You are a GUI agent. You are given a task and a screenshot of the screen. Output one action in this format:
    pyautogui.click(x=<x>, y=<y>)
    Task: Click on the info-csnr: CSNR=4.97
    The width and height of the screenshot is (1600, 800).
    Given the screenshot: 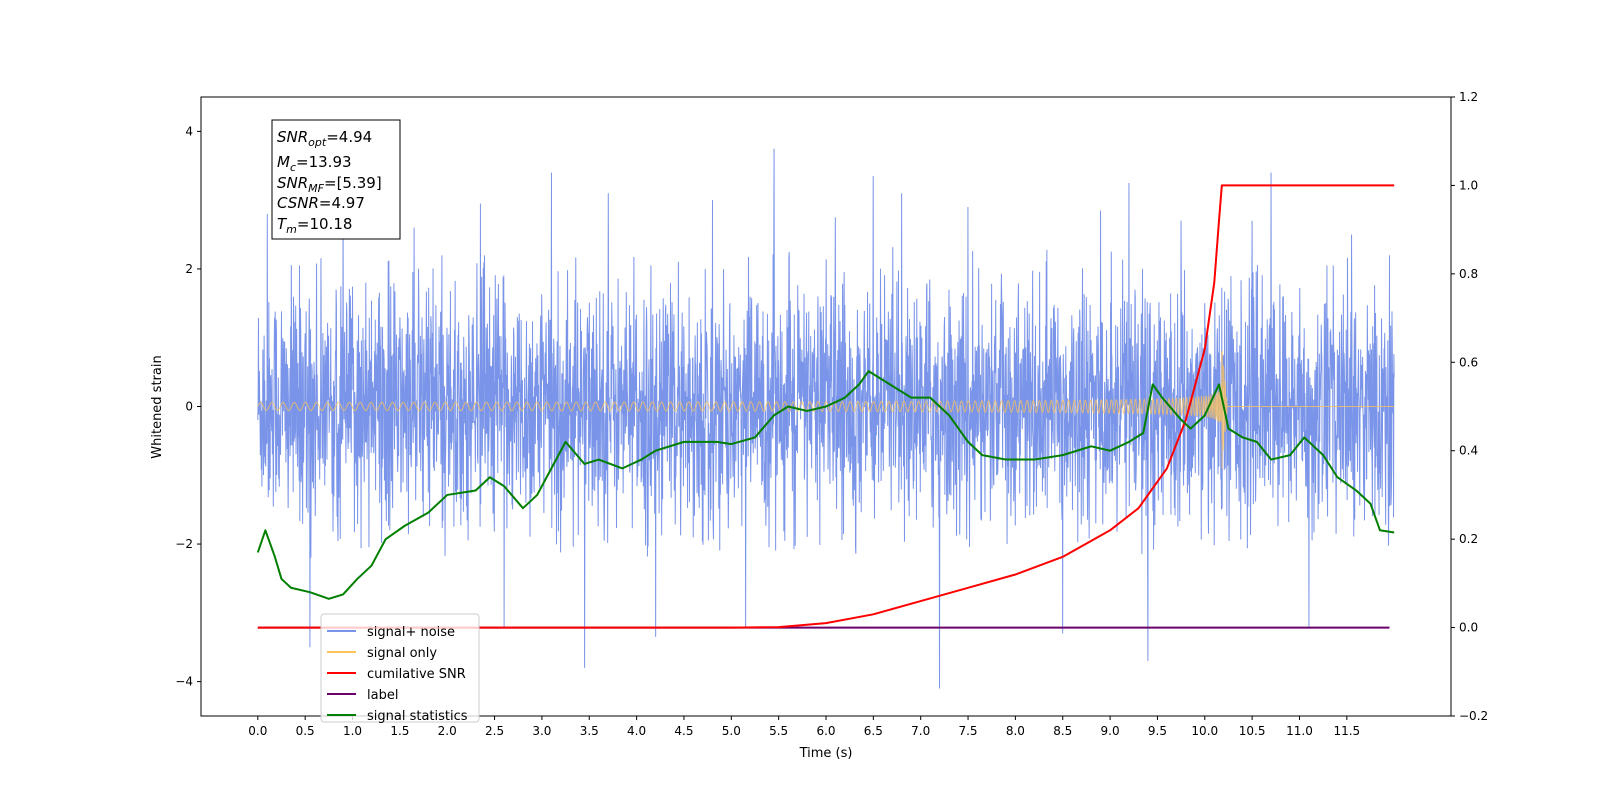 What is the action you would take?
    pyautogui.click(x=321, y=203)
    